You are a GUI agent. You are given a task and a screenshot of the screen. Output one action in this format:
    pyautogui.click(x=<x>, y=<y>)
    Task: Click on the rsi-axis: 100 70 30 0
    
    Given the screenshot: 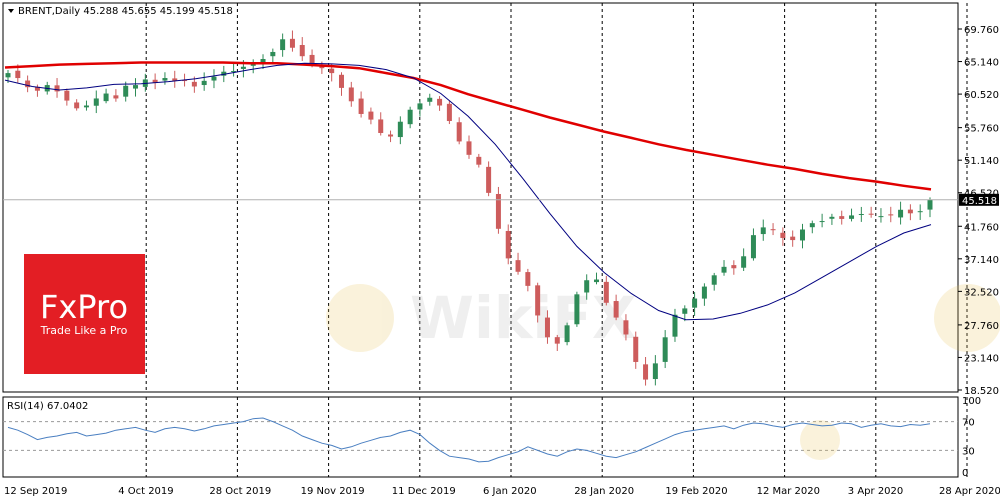 What is the action you would take?
    pyautogui.click(x=971, y=437)
    